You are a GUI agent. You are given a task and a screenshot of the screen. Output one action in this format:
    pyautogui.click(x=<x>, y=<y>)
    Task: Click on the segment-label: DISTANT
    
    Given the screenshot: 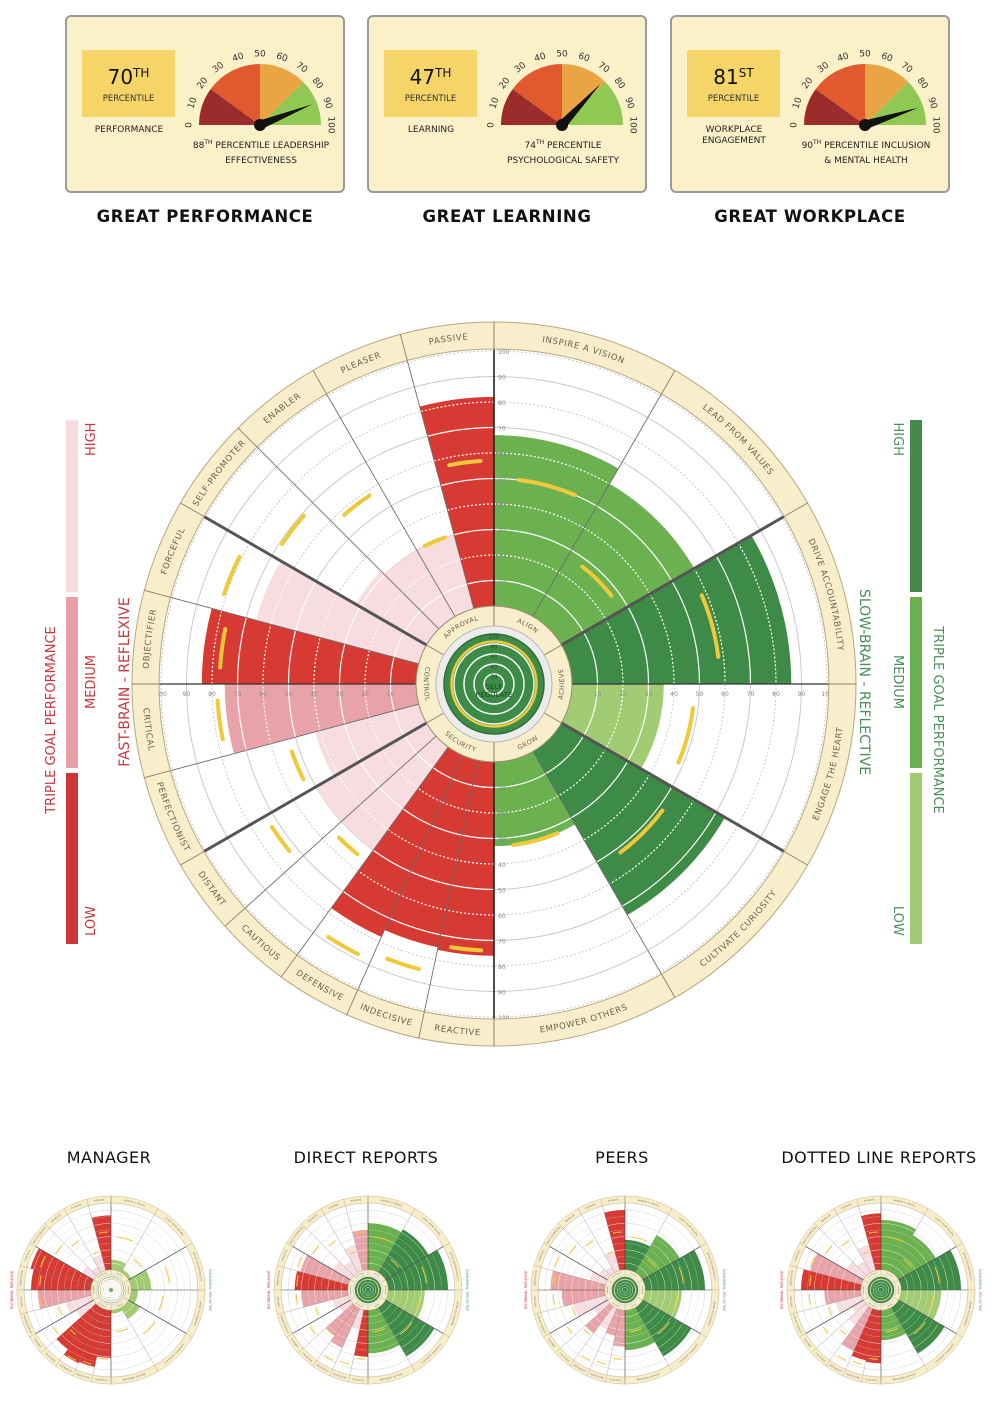 What is the action you would take?
    pyautogui.click(x=37, y=1343)
    